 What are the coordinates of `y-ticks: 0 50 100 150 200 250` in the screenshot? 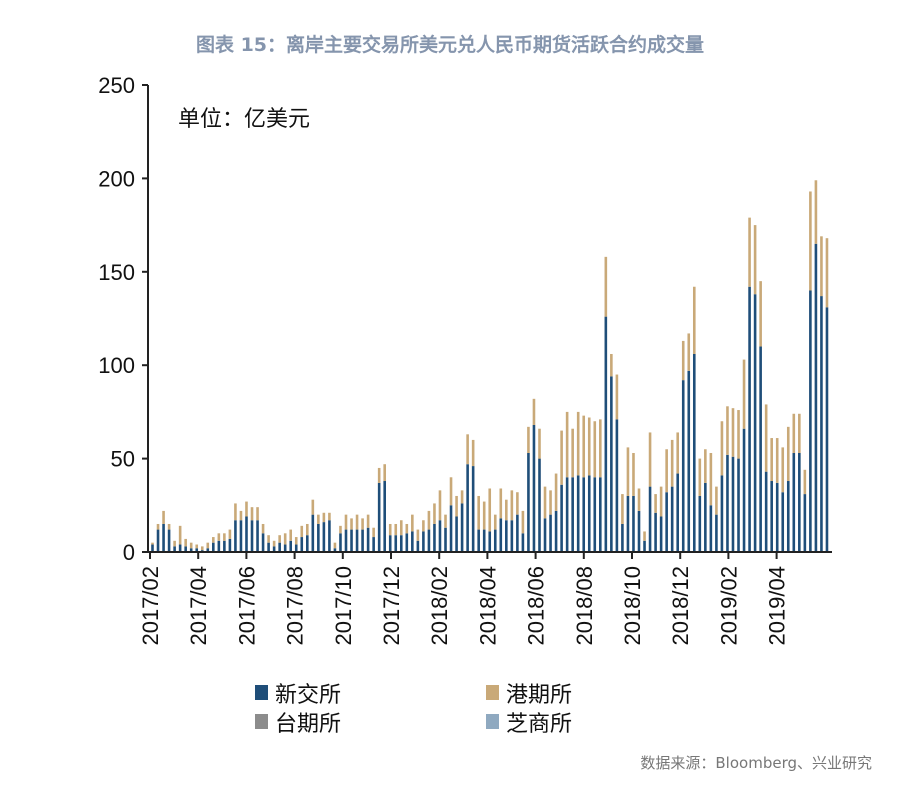 It's located at (123, 319).